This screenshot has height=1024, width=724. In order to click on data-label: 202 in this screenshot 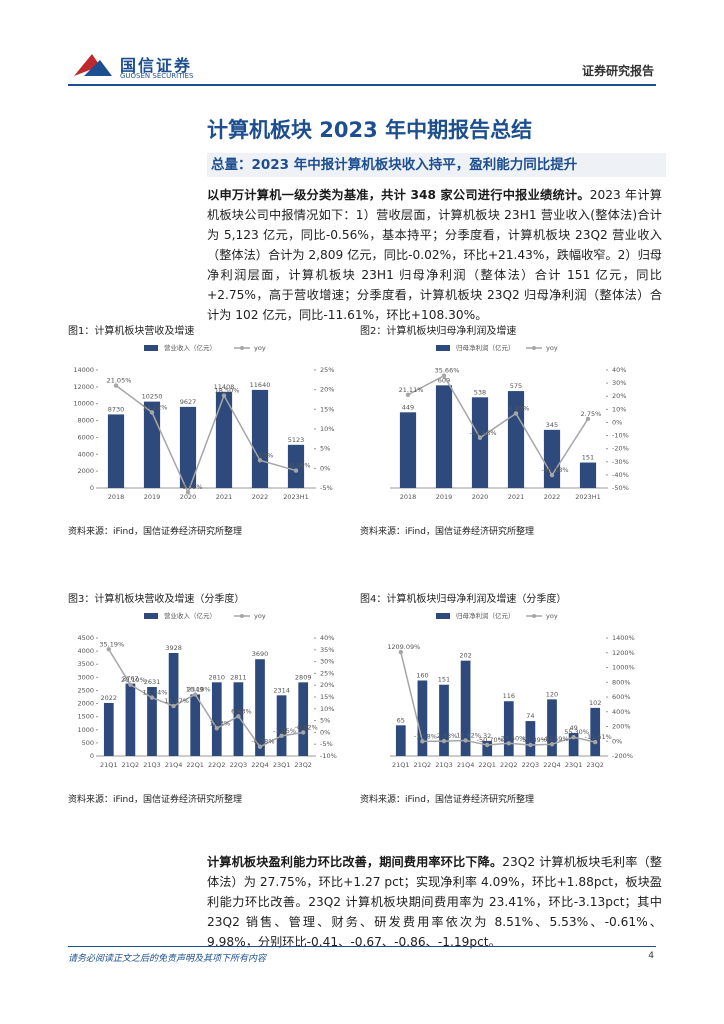, I will do `click(465, 656)`.